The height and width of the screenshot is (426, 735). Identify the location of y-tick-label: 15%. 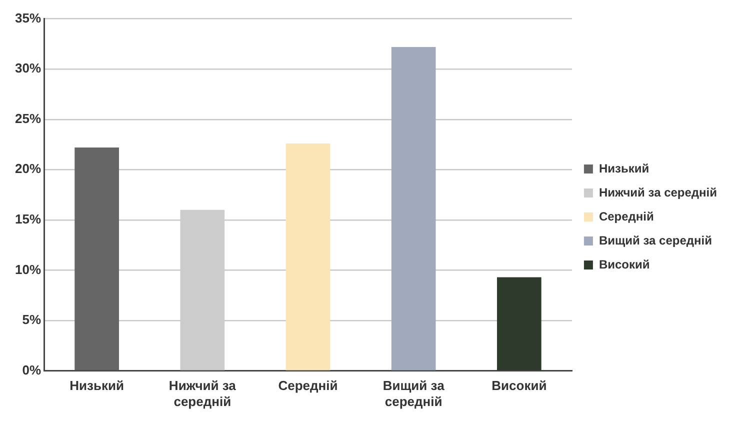
(28, 219).